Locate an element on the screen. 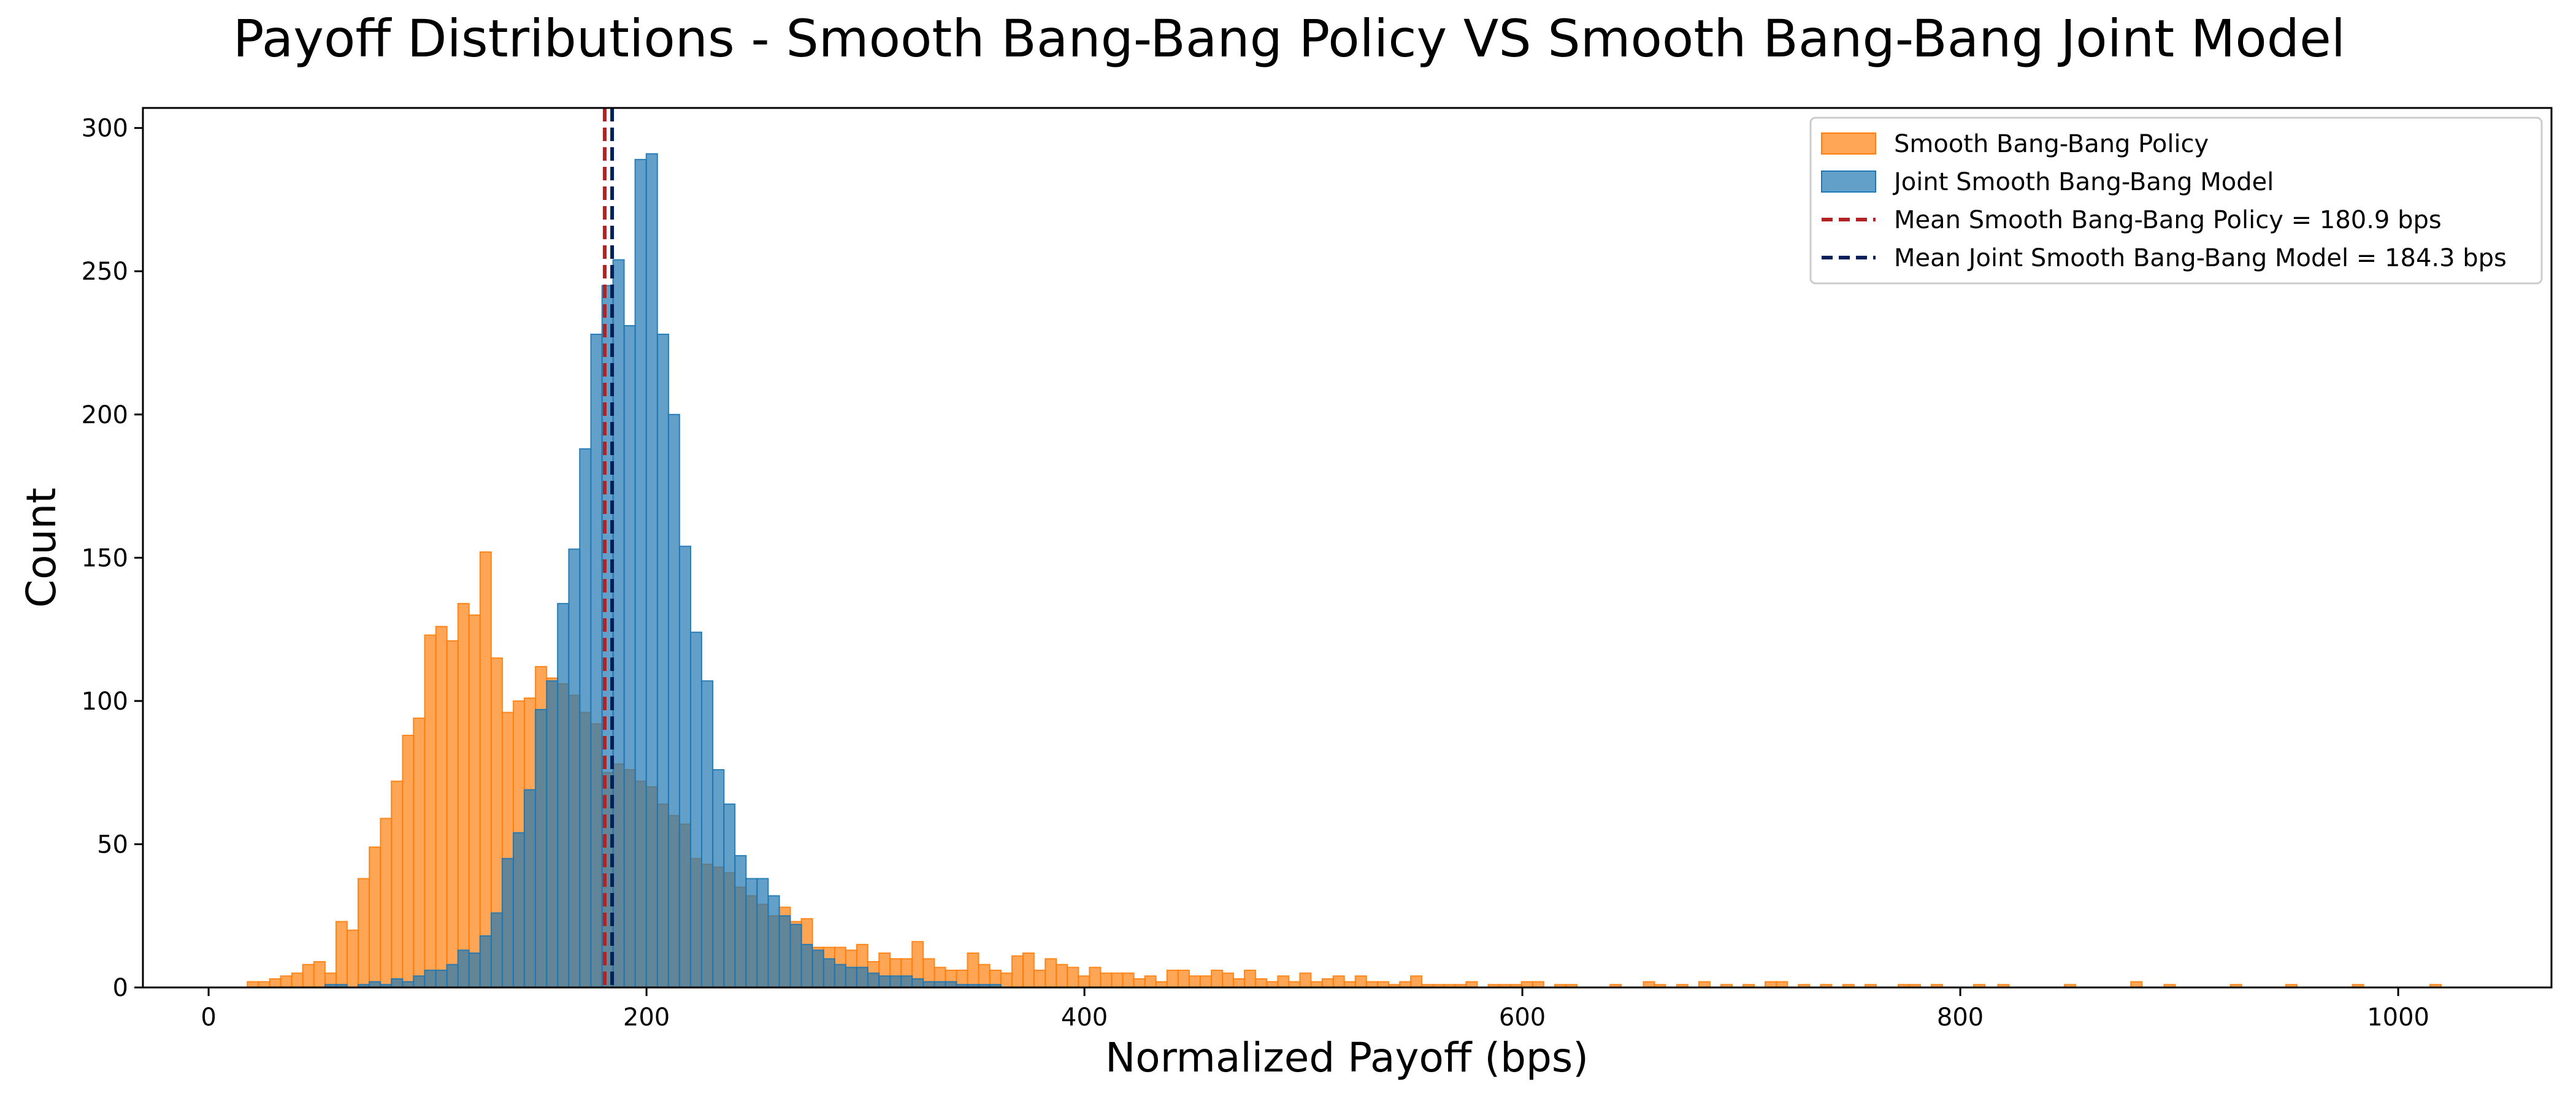  legend-label: Joint Smooth Bang-Bang Model is located at coordinates (2083, 182).